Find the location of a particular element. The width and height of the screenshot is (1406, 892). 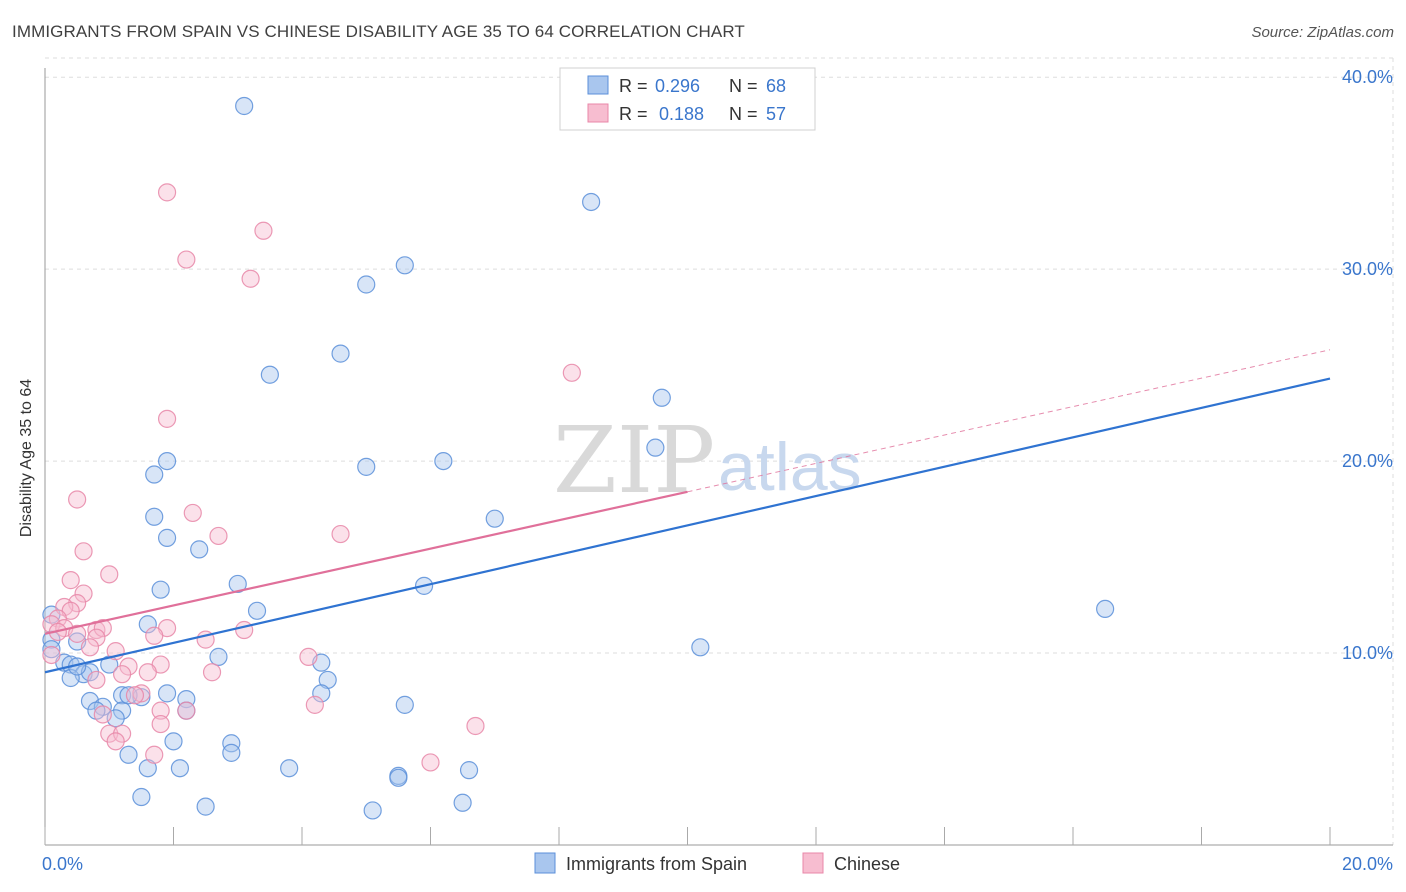

series-legend-label-spain: Immigrants from Spain is located at coordinates (656, 864).